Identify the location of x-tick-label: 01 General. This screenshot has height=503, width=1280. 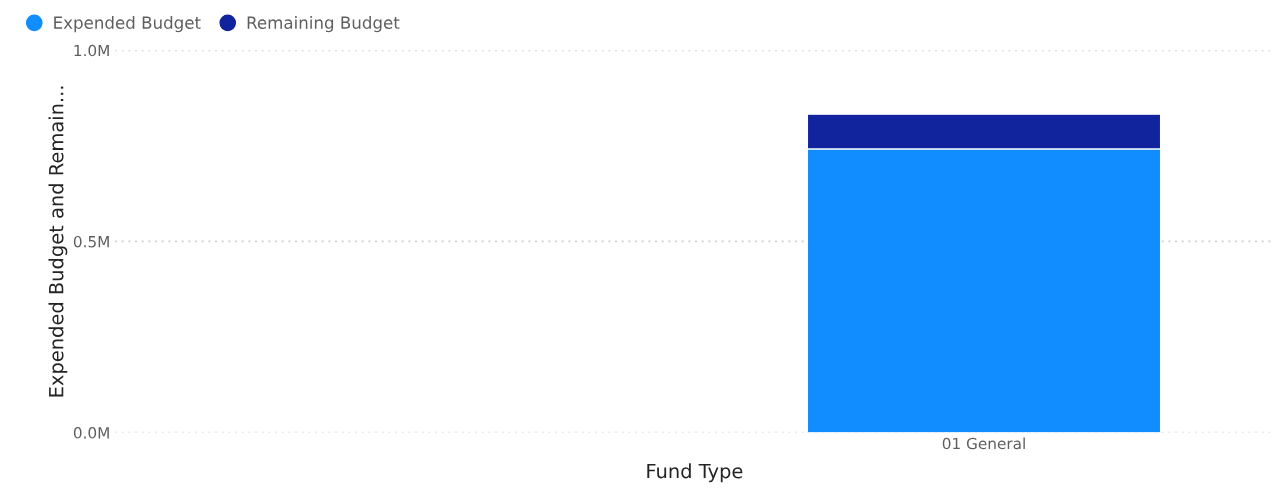
(983, 443).